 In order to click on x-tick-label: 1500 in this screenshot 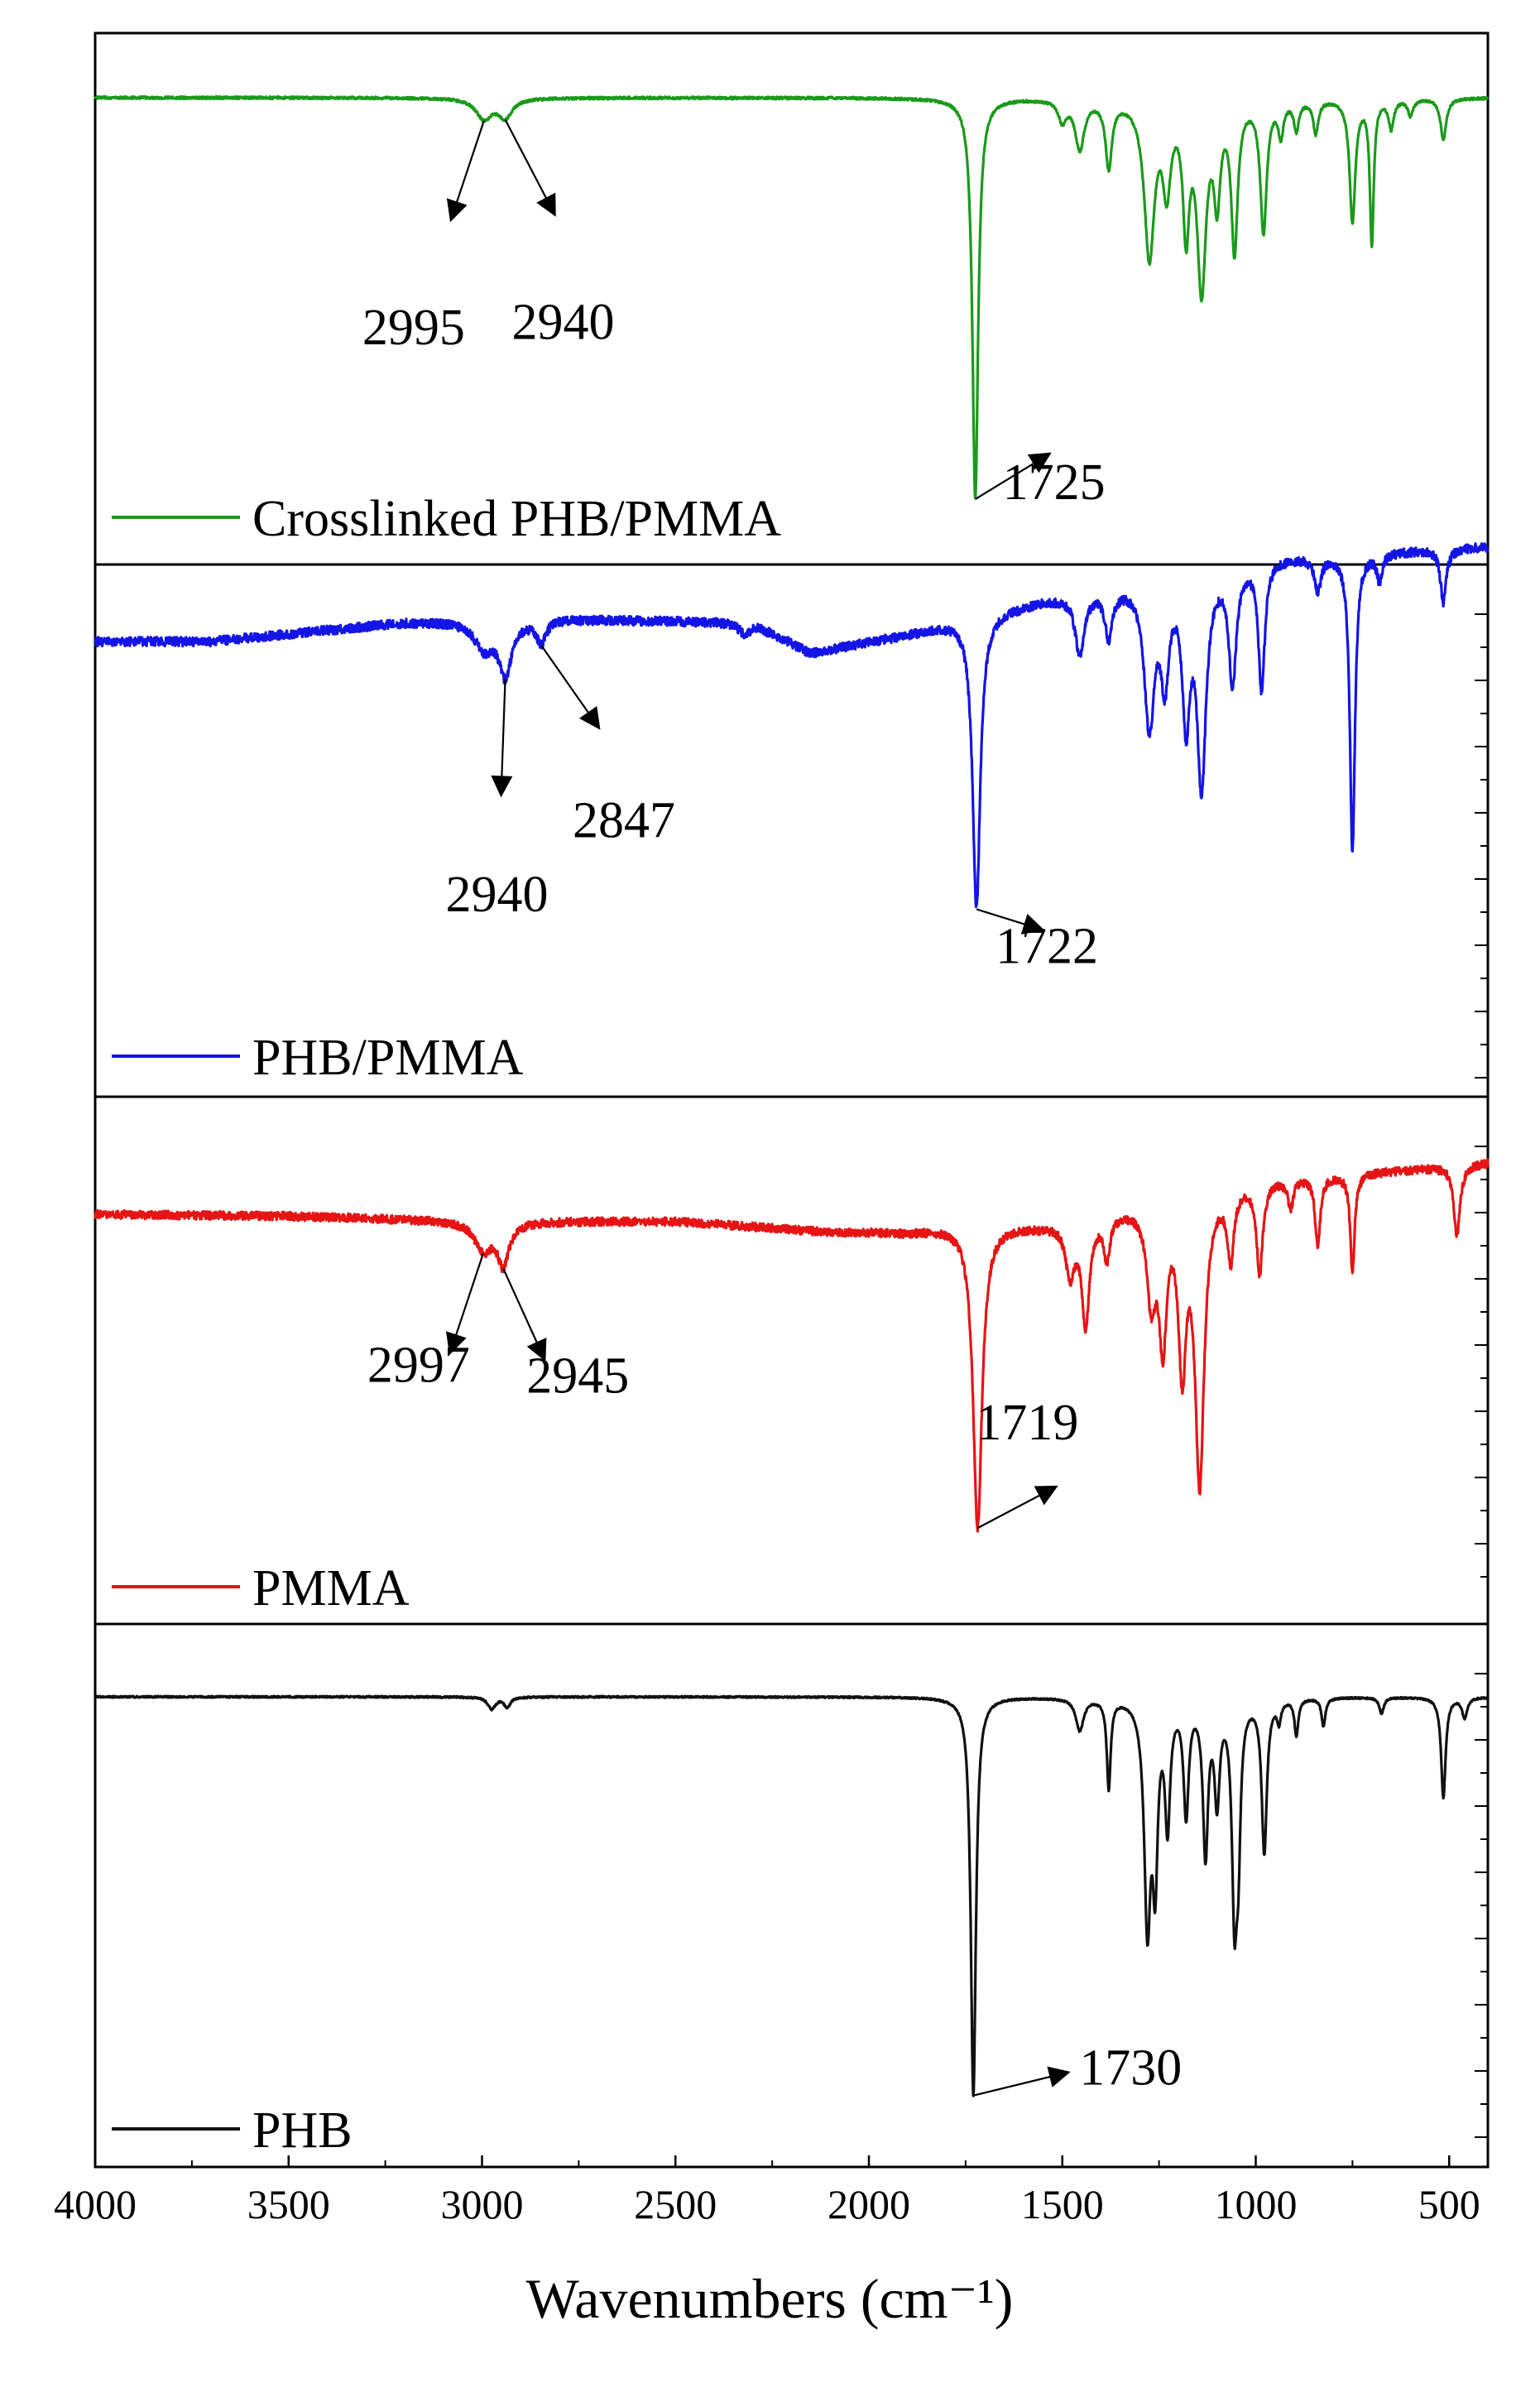, I will do `click(1063, 2204)`.